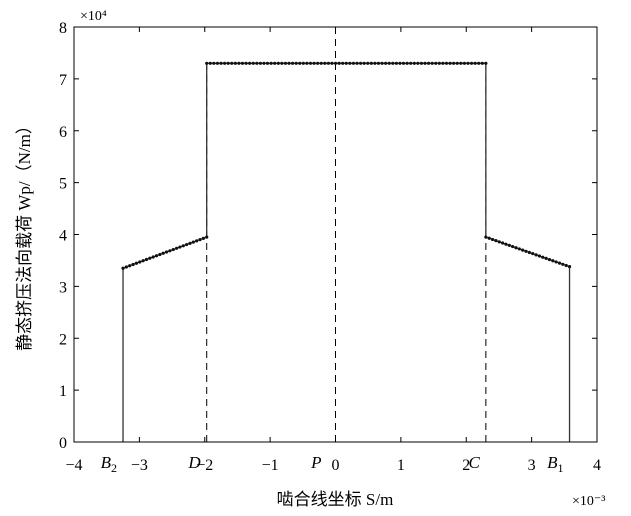 The width and height of the screenshot is (631, 516). I want to click on y-tick-label-0: 0, so click(63, 443).